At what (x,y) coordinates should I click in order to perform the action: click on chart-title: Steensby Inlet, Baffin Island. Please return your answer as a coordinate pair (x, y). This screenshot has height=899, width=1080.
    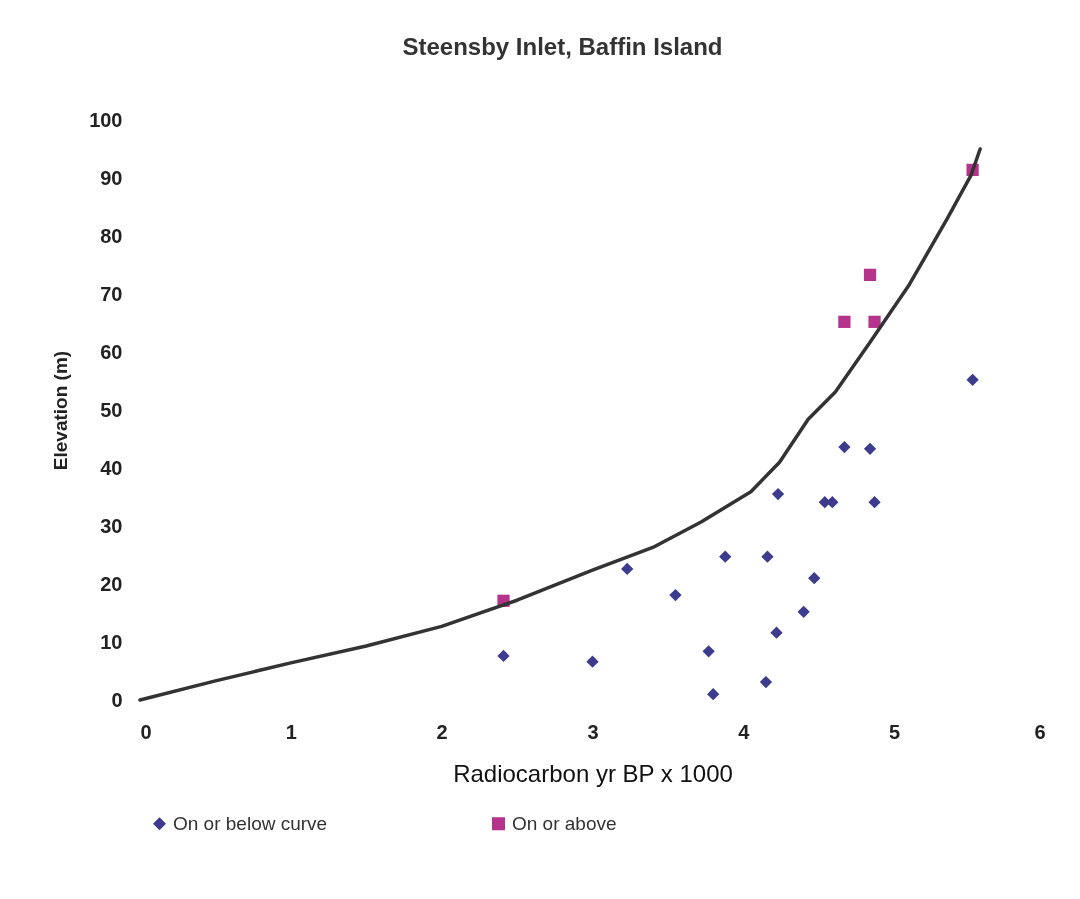
    Looking at the image, I should click on (562, 46).